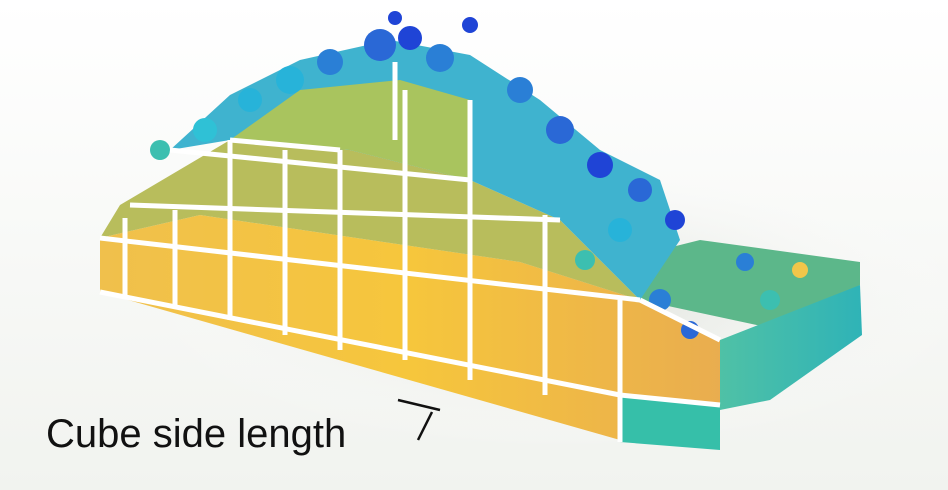  I want to click on upper-hill-green, so click(350, 130).